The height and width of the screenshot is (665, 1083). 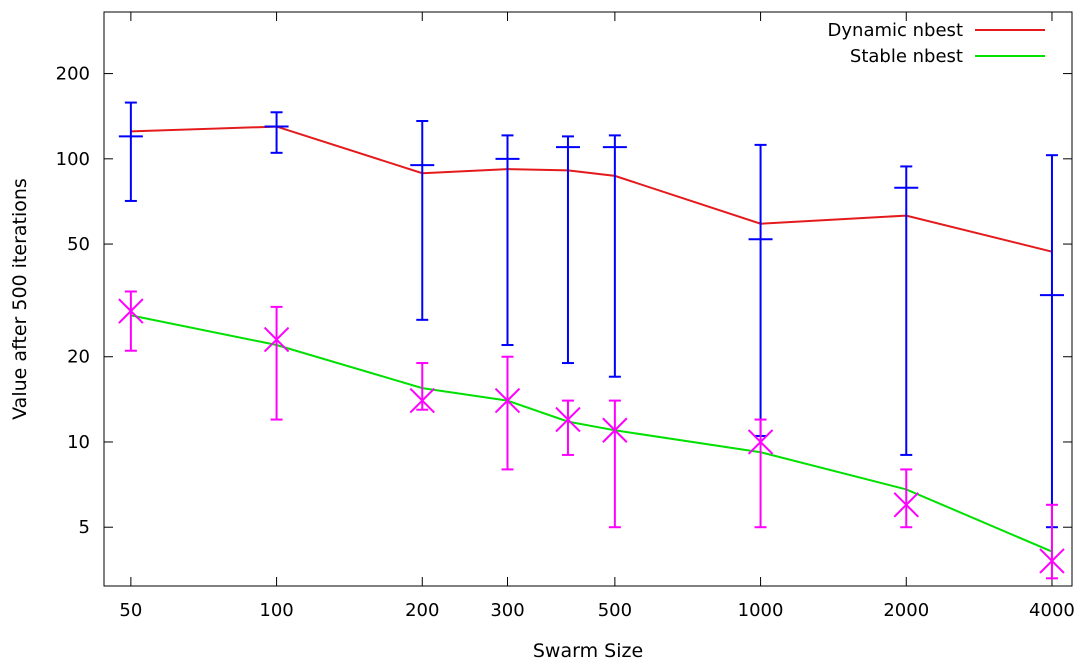 What do you see at coordinates (761, 610) in the screenshot?
I see `x-tick-label: 1000` at bounding box center [761, 610].